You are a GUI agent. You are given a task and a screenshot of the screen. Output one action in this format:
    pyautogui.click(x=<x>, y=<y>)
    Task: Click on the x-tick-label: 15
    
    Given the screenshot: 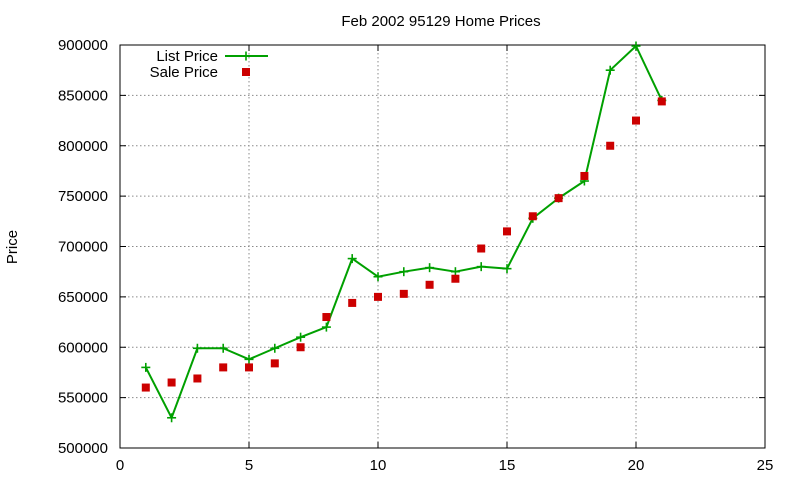 What is the action you would take?
    pyautogui.click(x=507, y=465)
    